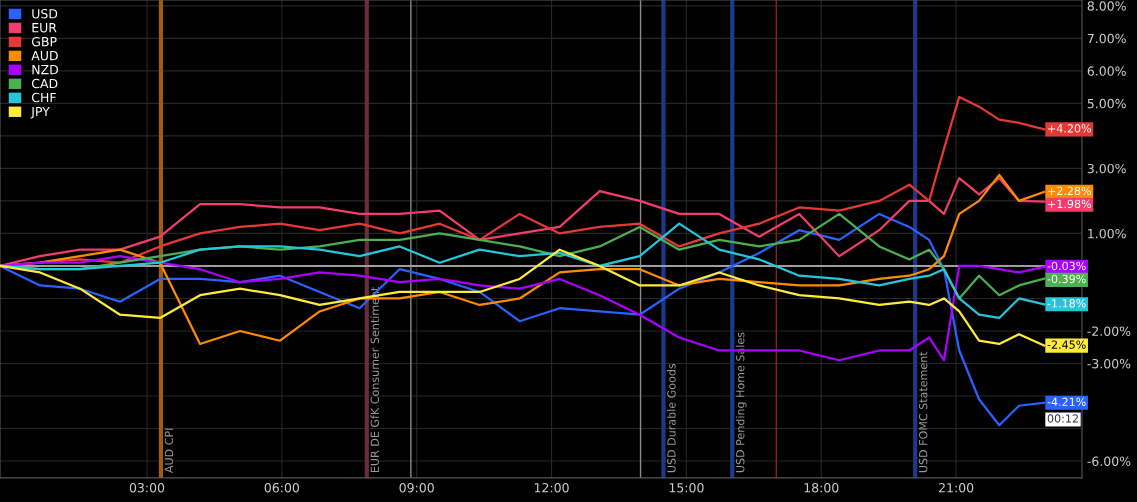  Describe the element at coordinates (686, 487) in the screenshot. I see `x-tick-label: 15:00` at that location.